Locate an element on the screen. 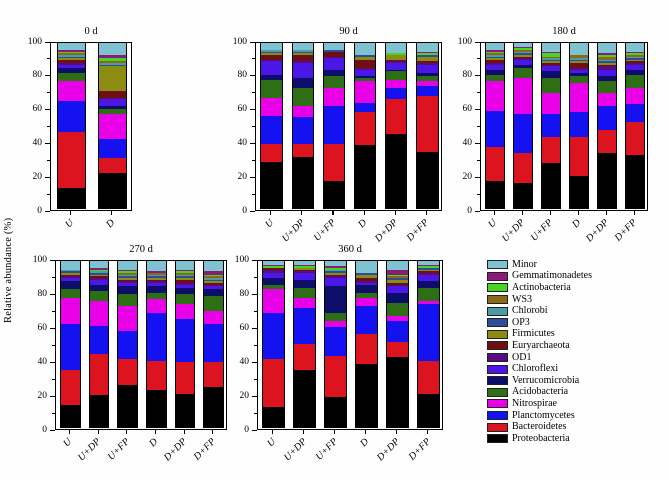 This screenshot has height=480, width=669. panel-title: 90 d is located at coordinates (348, 31).